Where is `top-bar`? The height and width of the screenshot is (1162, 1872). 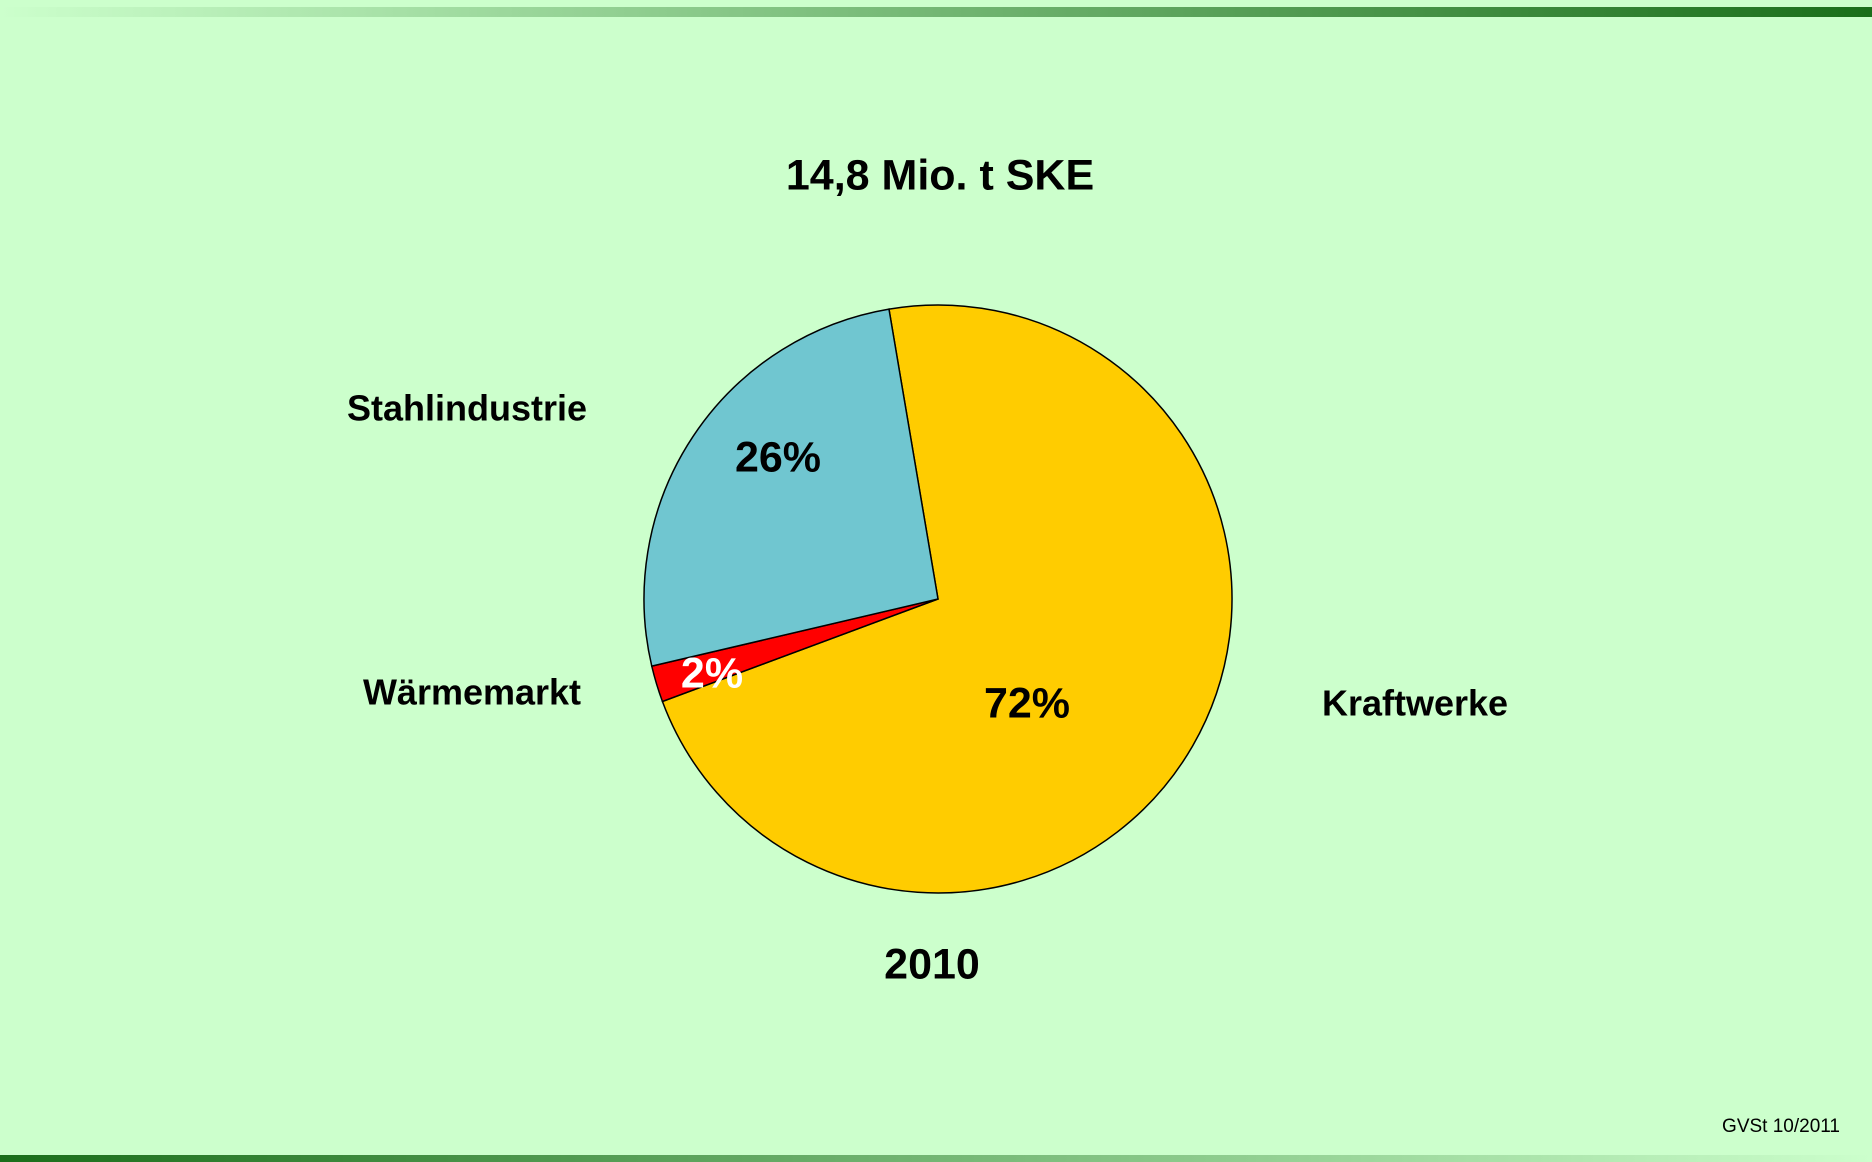
top-bar is located at coordinates (936, 12).